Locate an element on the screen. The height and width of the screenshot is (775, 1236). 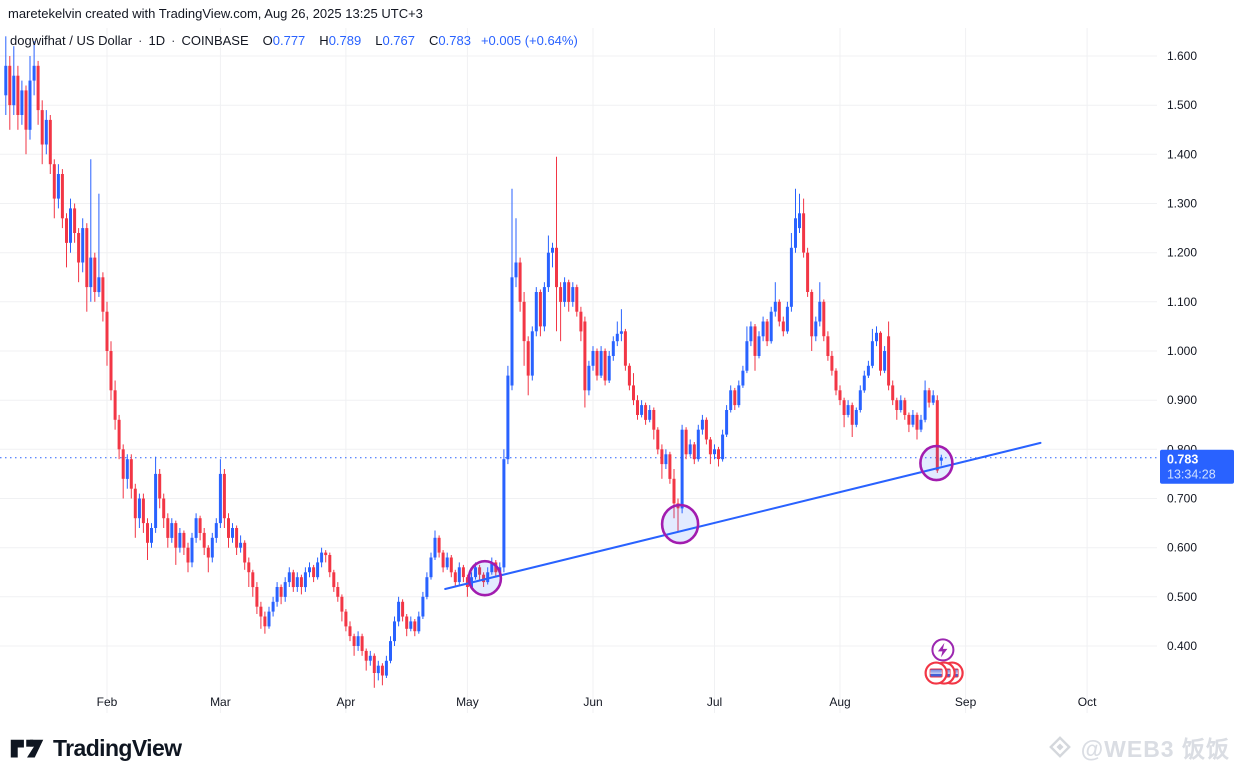
svg-text: Jul is located at coordinates (714, 702).